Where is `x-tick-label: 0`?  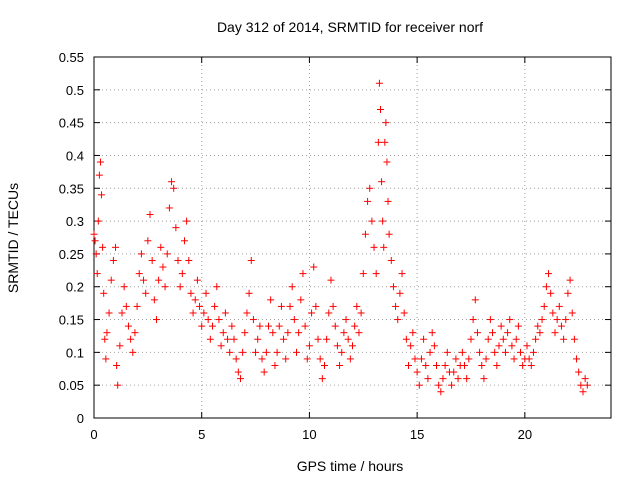 x-tick-label: 0 is located at coordinates (93, 434).